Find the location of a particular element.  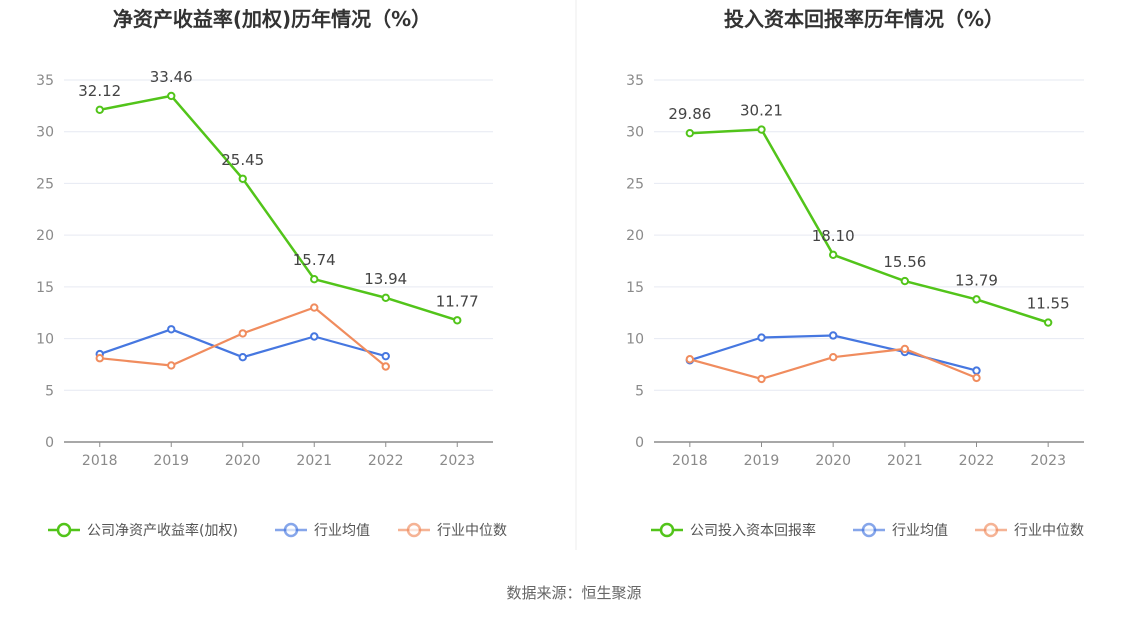

data-label: 11.55 is located at coordinates (1048, 304).